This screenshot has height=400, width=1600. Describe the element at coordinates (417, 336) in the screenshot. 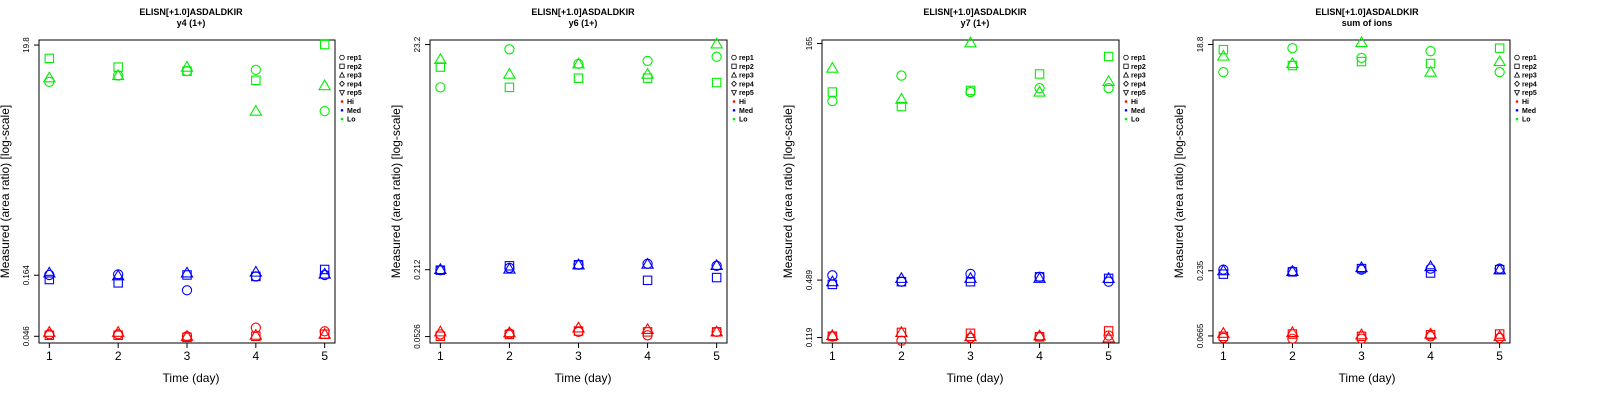

I see `y-tick-label: 0.0526` at that location.